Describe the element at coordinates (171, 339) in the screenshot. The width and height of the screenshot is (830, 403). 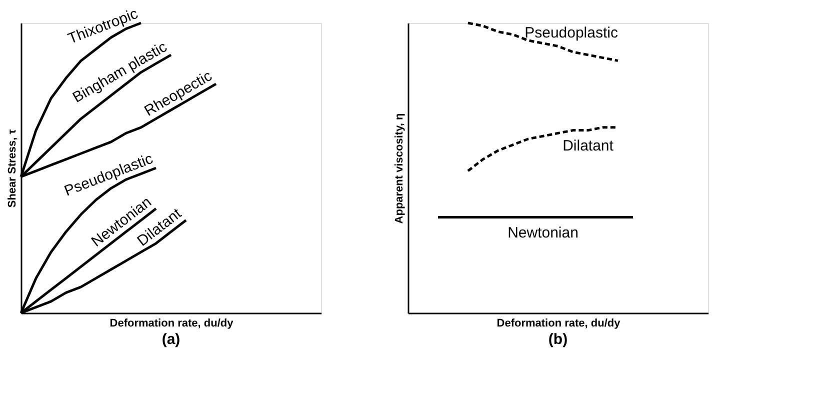
I see `text: (a)` at that location.